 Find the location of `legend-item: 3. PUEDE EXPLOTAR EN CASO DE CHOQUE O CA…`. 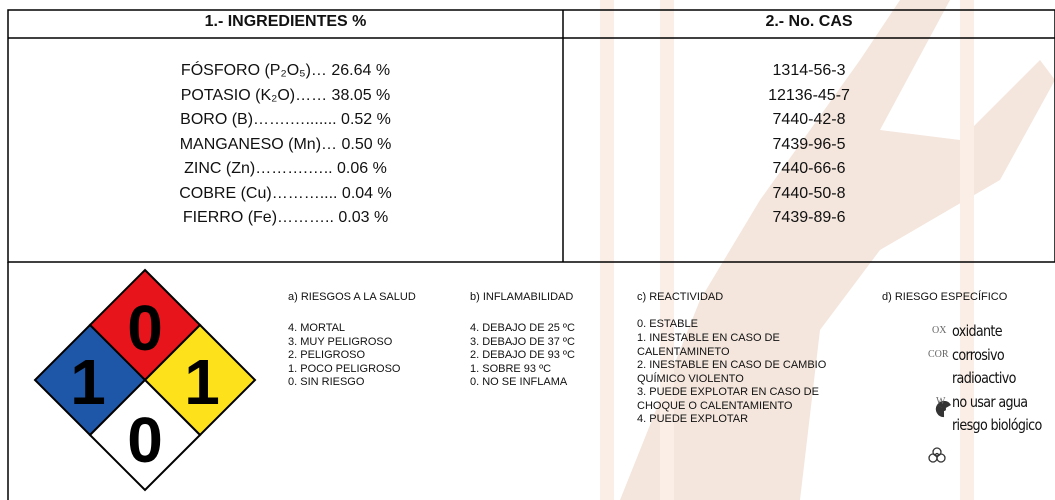

legend-item: 3. PUEDE EXPLOTAR EN CASO DE CHOQUE O CA… is located at coordinates (728, 399).